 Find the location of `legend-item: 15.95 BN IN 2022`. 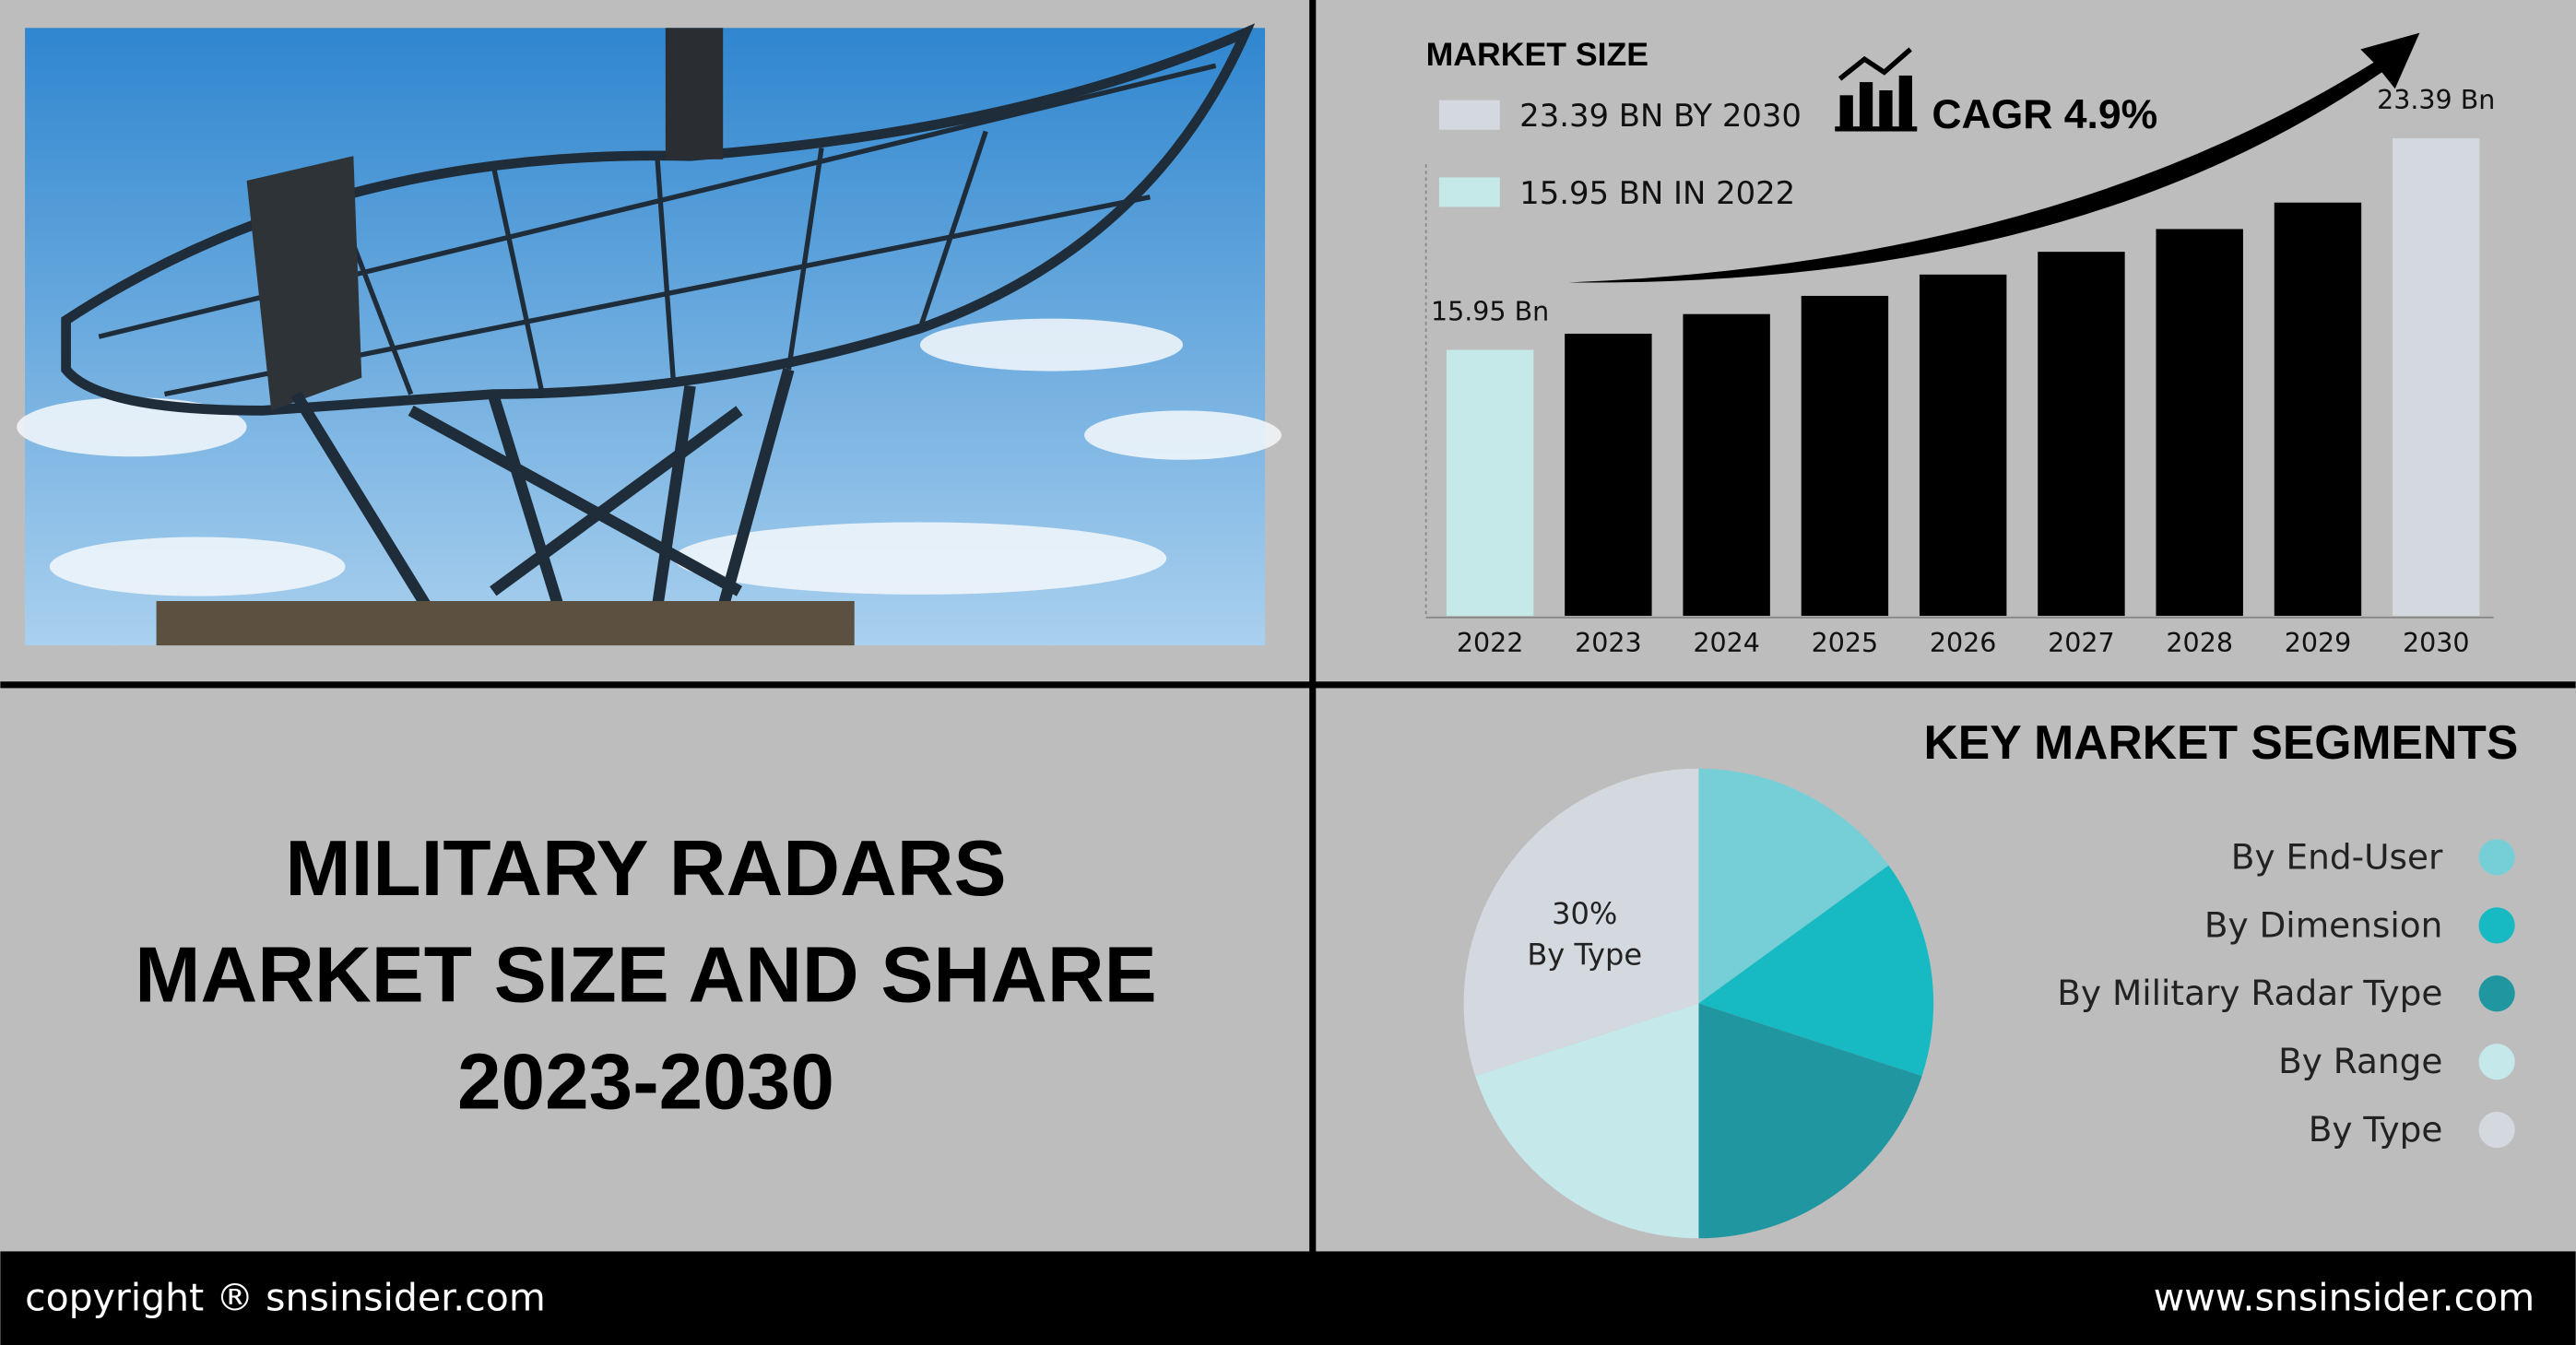

legend-item: 15.95 BN IN 2022 is located at coordinates (1657, 193).